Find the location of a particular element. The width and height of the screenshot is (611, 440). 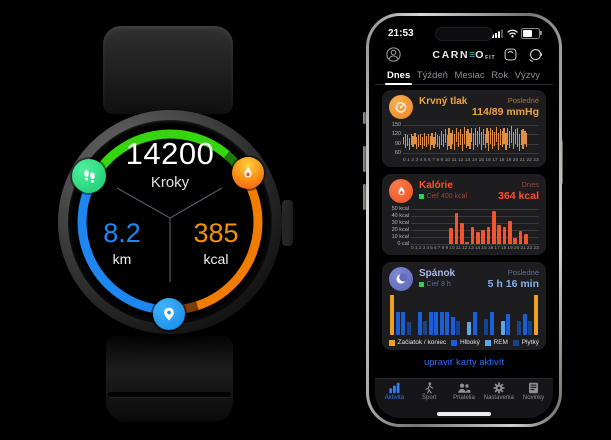

tabbar-priatelia: Priatelia is located at coordinates (464, 397).